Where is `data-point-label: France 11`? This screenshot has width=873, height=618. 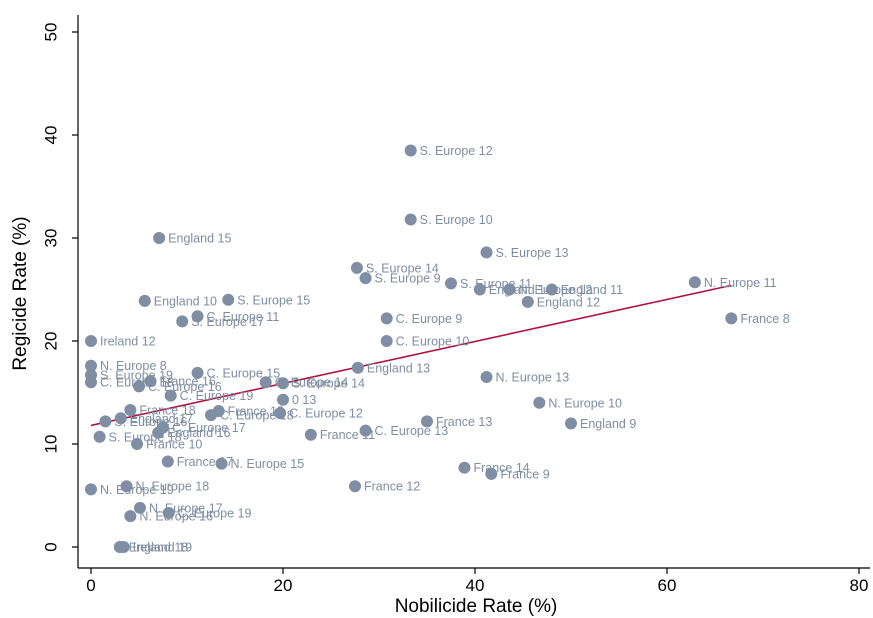 data-point-label: France 11 is located at coordinates (347, 435).